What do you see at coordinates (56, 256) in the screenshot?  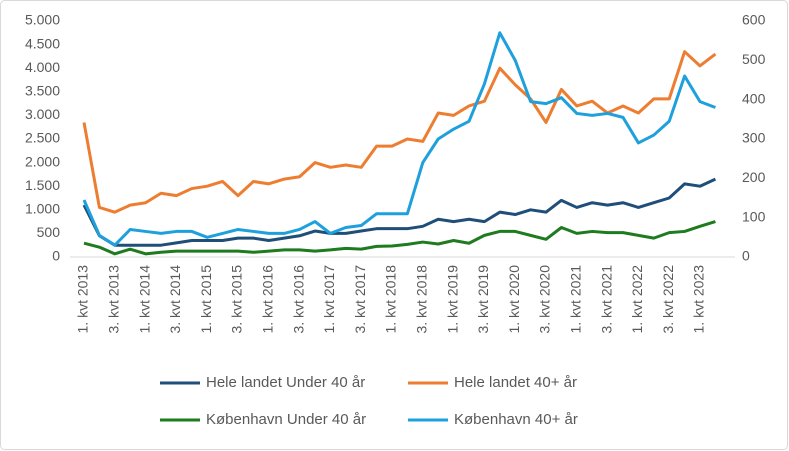 I see `y-tick-label: 0` at bounding box center [56, 256].